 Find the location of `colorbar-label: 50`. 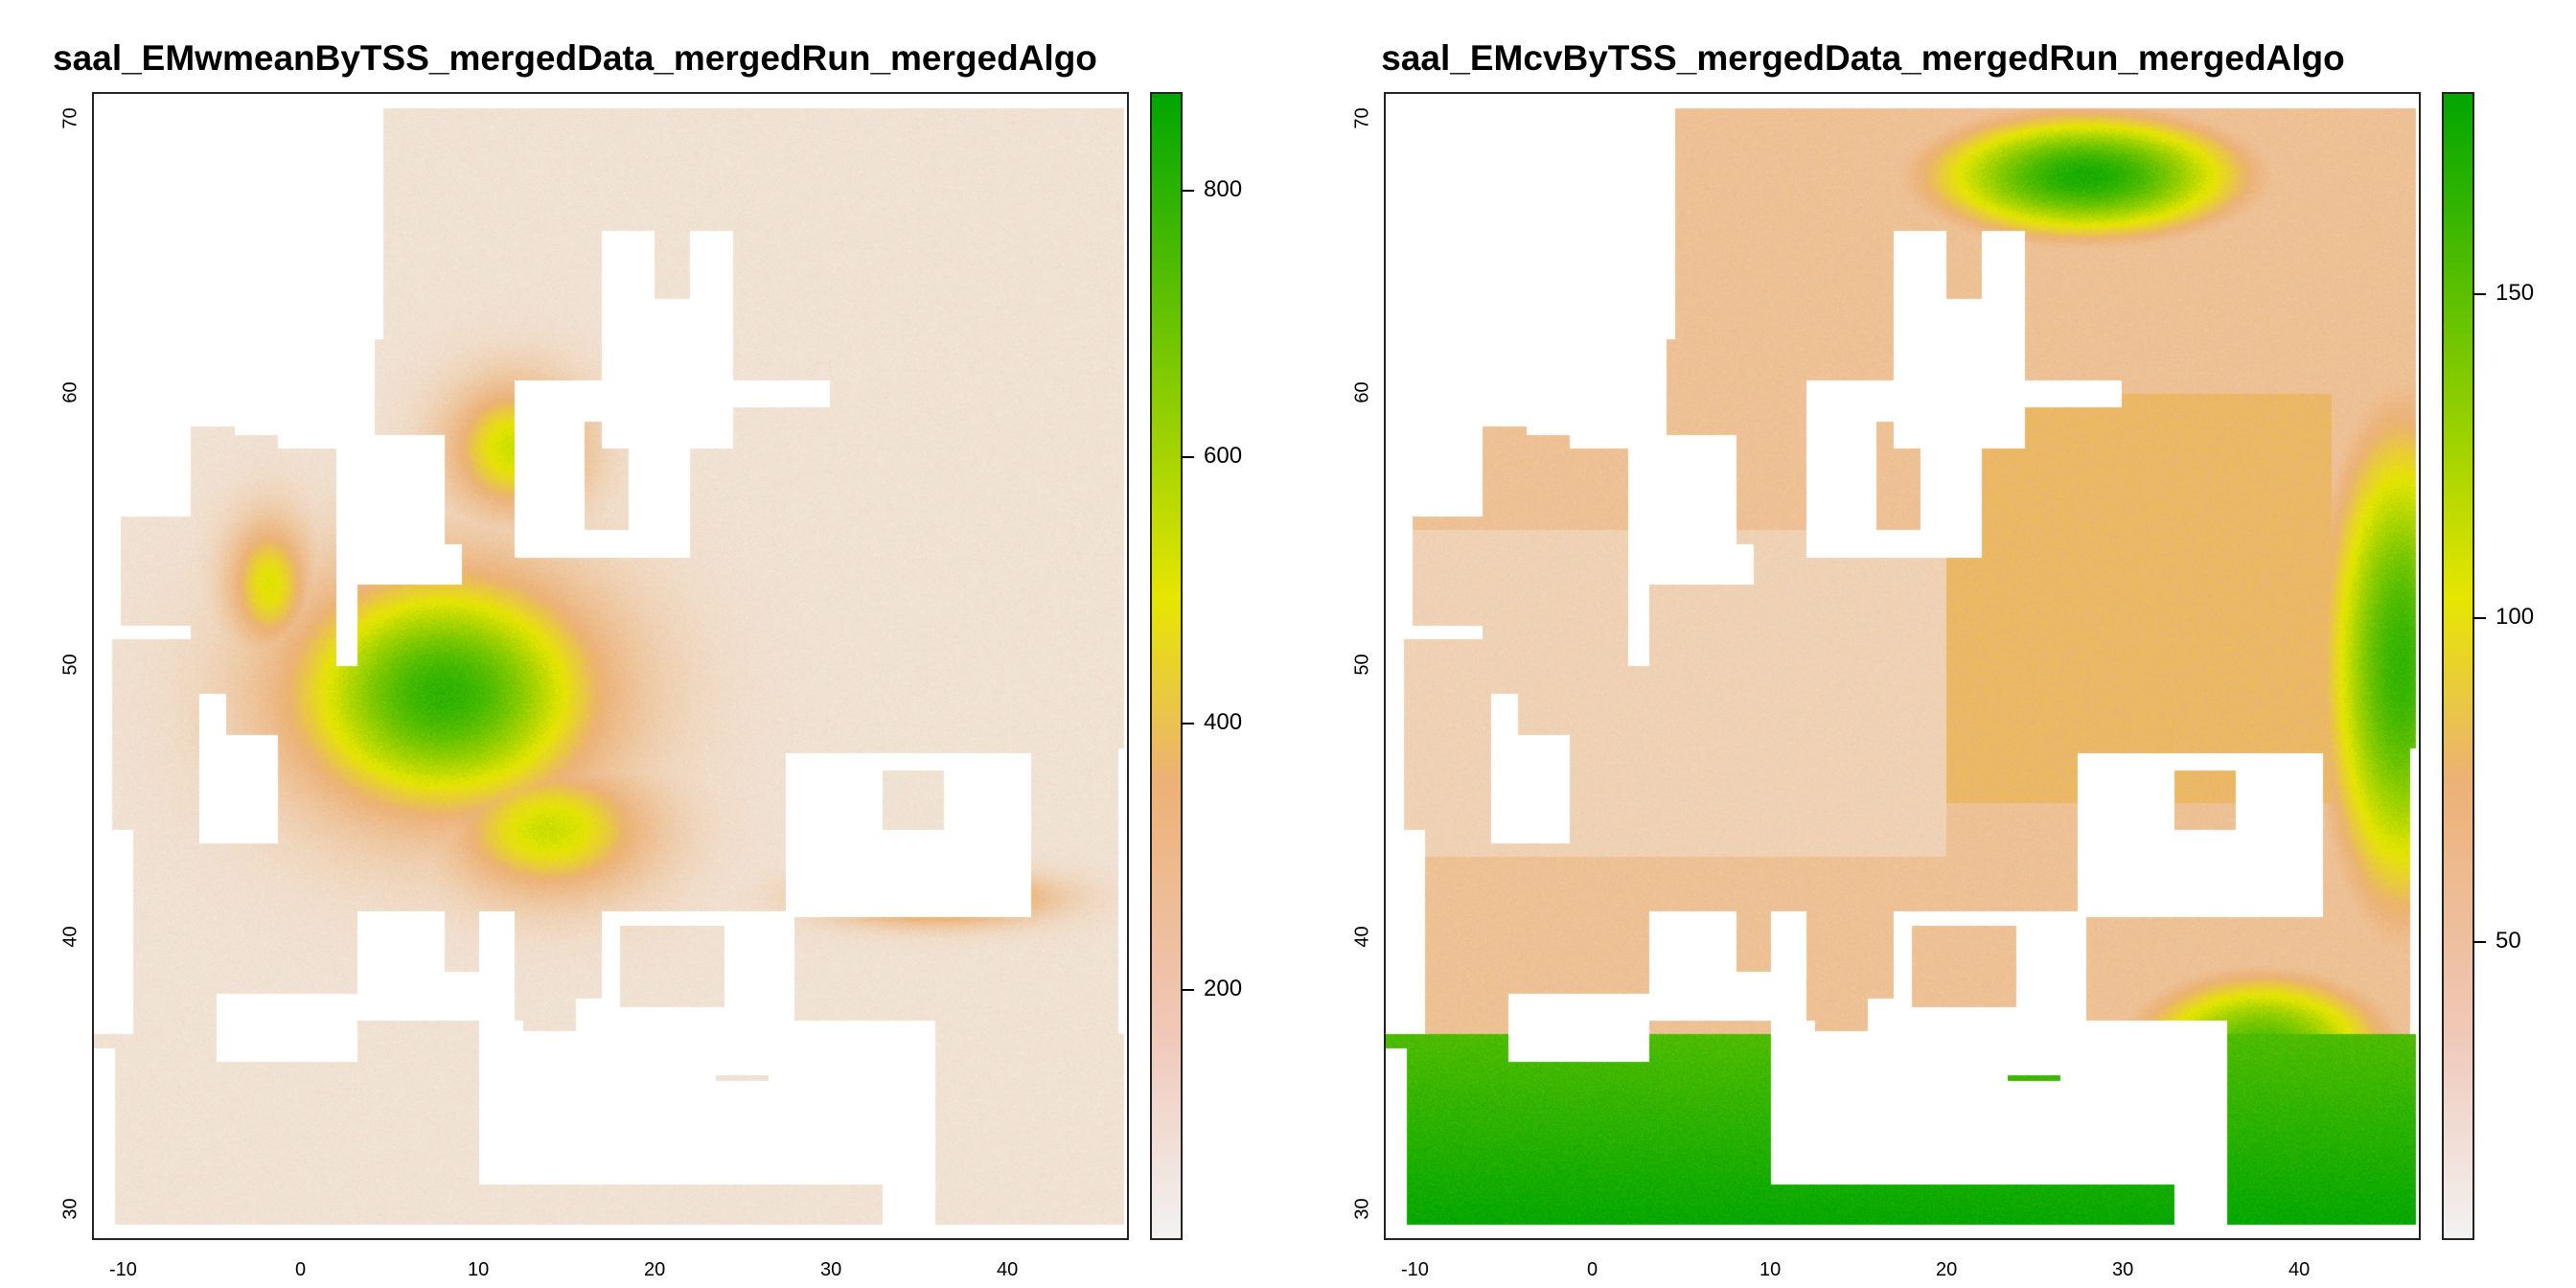

colorbar-label: 50 is located at coordinates (2509, 941).